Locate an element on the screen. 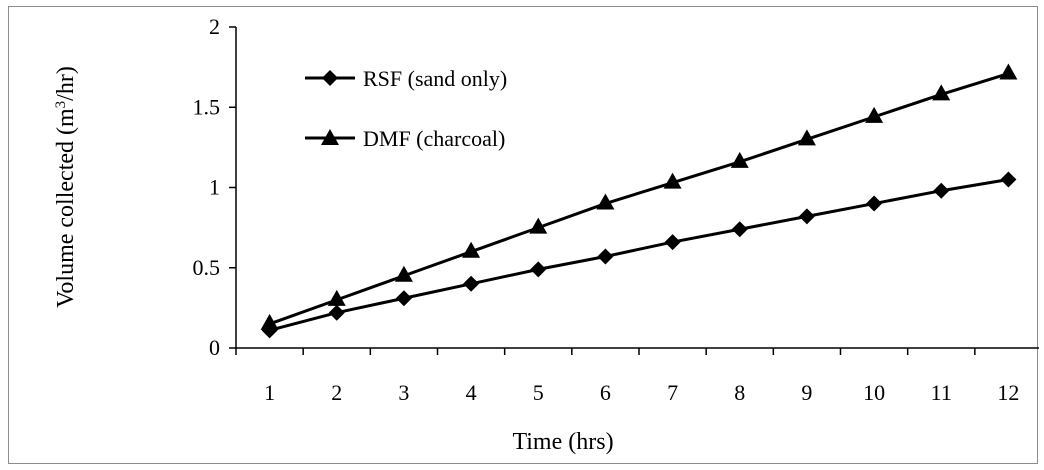  y-tick-label: 1 is located at coordinates (214, 187).